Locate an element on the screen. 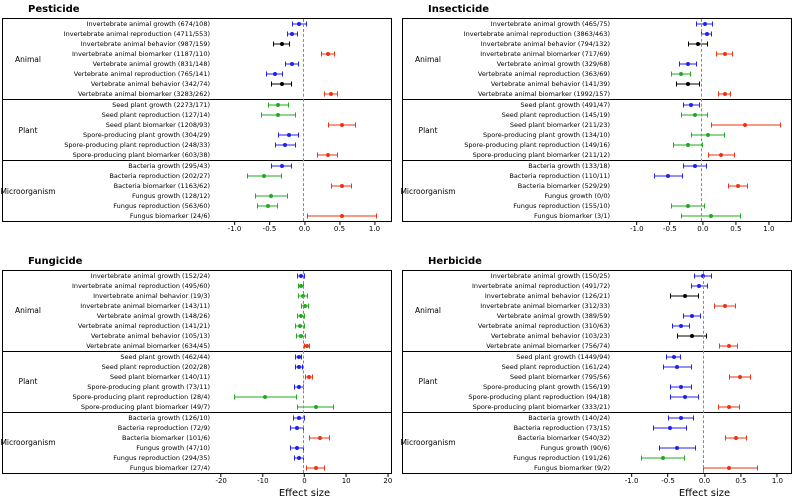  row-label: Bacteria growth (126/10) is located at coordinates (169, 417).